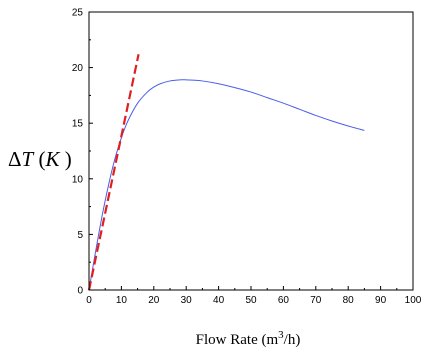  I want to click on x-axis-label-prefix: Flow Rate (m, so click(237, 340).